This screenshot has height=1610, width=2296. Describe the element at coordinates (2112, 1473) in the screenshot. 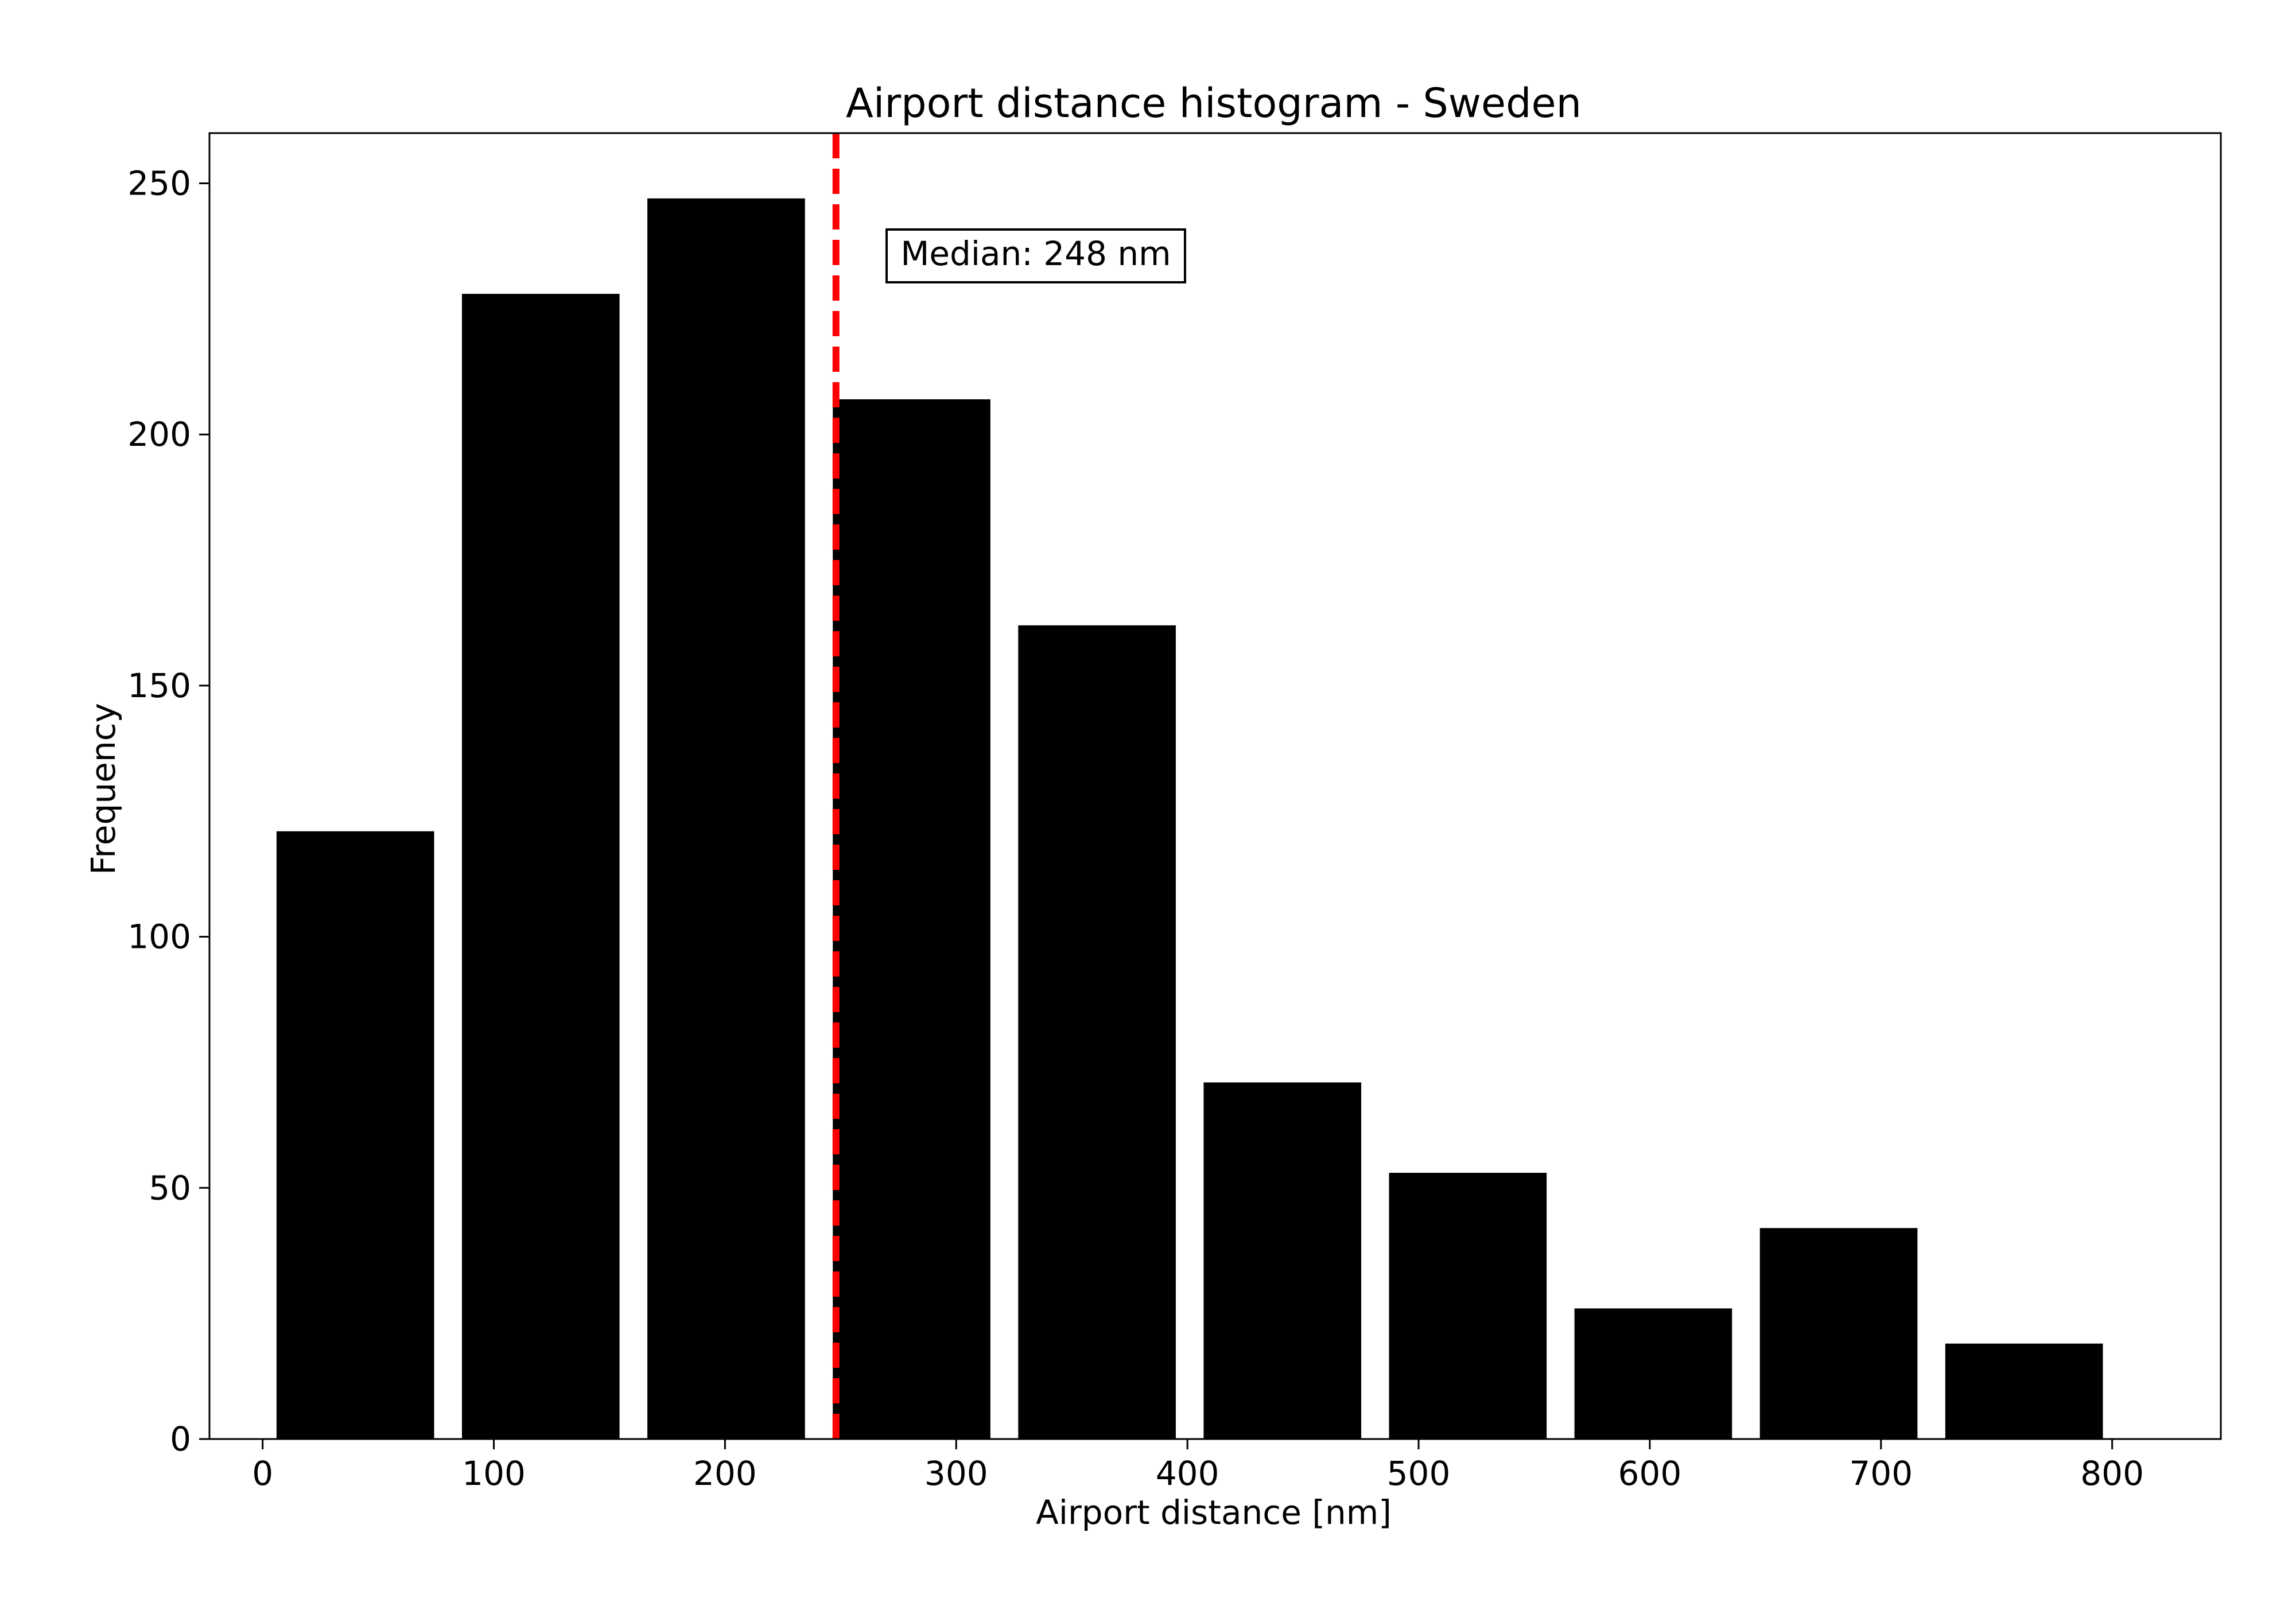

I see `x-tick-label: 800` at that location.